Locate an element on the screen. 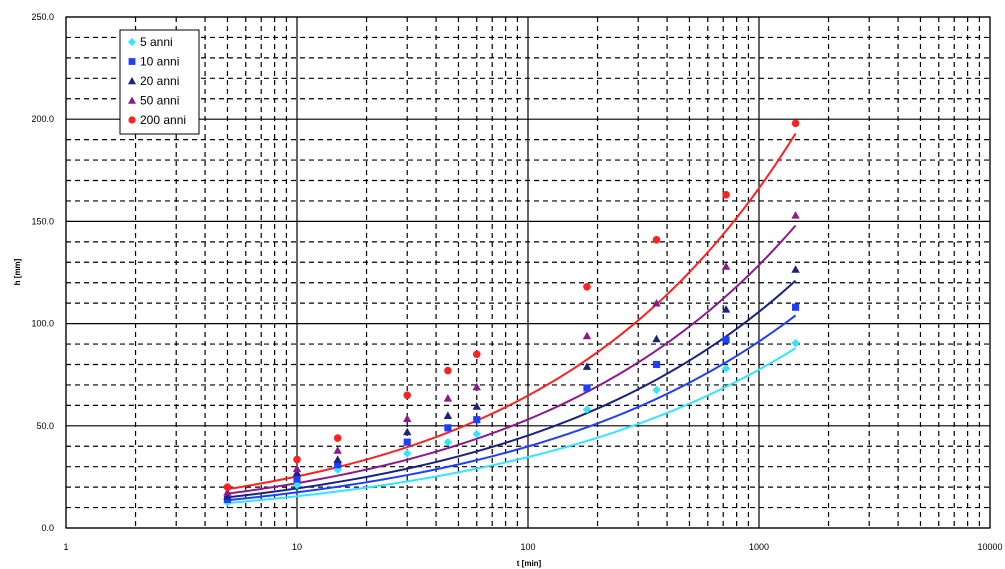 This screenshot has height=569, width=1005. legend-label: 10 anni is located at coordinates (159, 62).